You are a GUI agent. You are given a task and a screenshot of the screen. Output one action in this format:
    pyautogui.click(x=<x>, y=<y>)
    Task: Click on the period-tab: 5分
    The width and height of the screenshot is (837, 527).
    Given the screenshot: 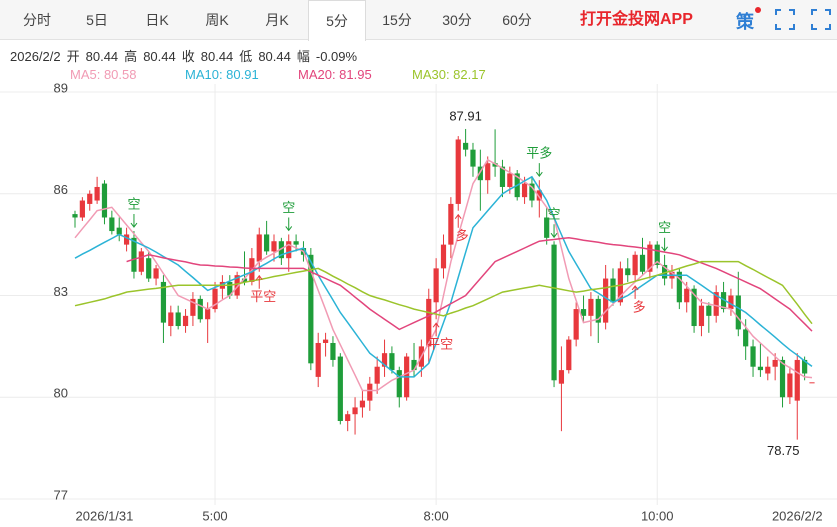 What is the action you would take?
    pyautogui.click(x=337, y=20)
    